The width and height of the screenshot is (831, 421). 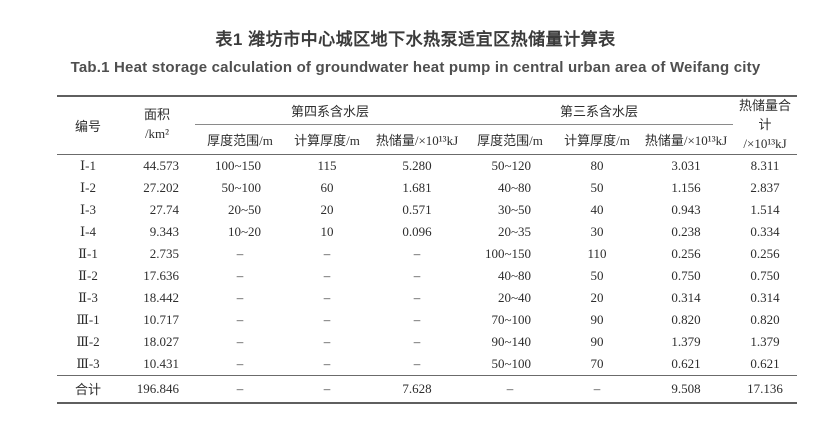 What do you see at coordinates (686, 388) in the screenshot?
I see `table-cell: 9.508` at bounding box center [686, 388].